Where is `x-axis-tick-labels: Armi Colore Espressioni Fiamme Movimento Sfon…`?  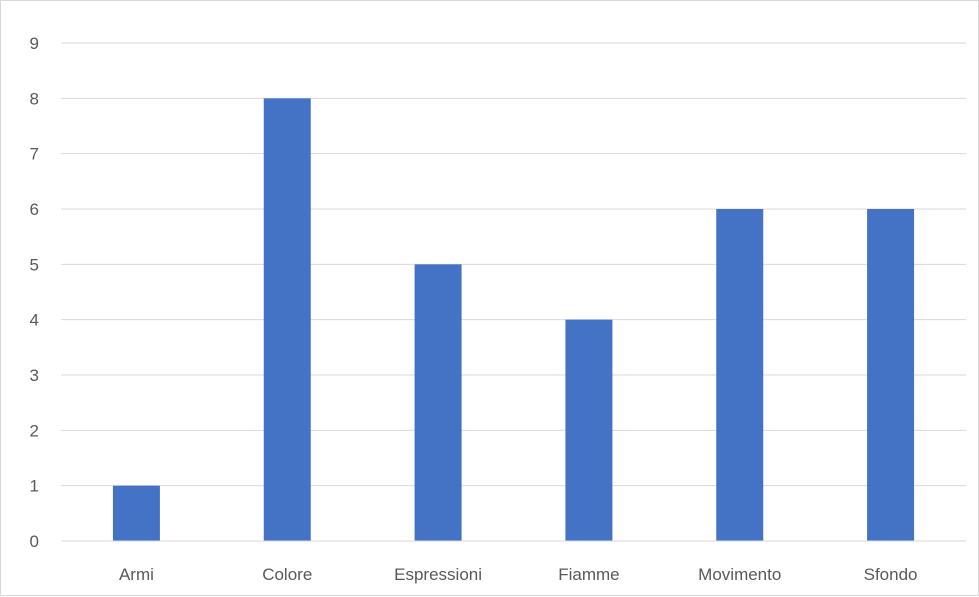 x-axis-tick-labels: Armi Colore Espressioni Fiamme Movimento Sfon… is located at coordinates (518, 574).